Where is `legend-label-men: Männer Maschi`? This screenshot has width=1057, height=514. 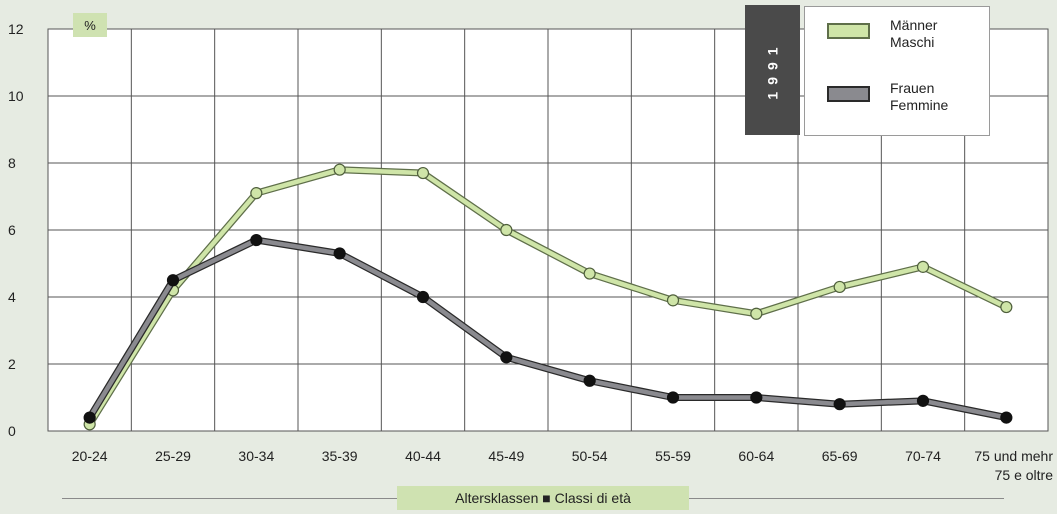
legend-label-men: Männer Maschi is located at coordinates (914, 33).